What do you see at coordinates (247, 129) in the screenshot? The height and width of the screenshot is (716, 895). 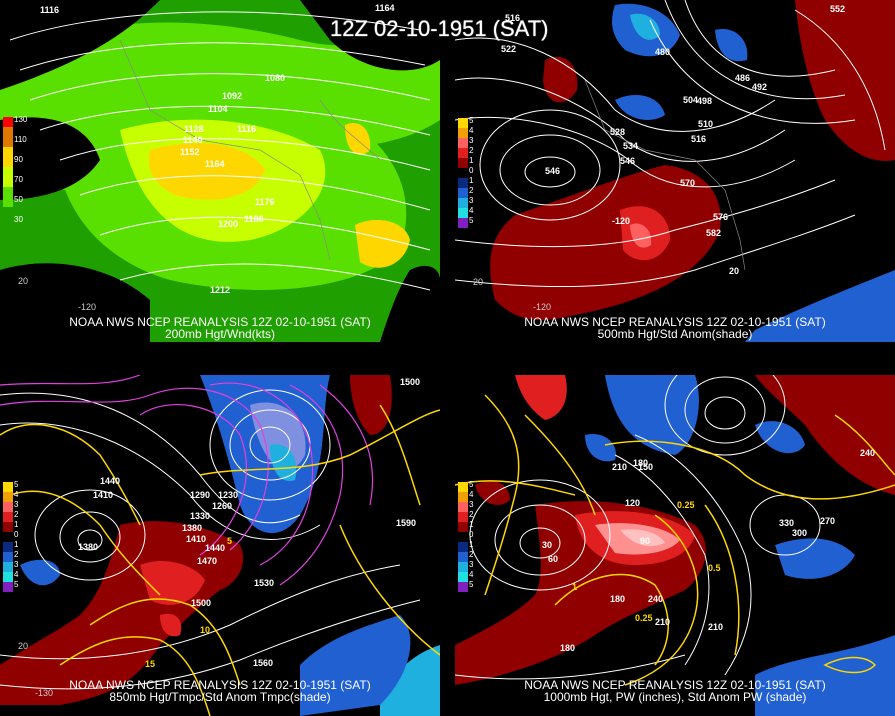 I see `contour-label: 1116` at bounding box center [247, 129].